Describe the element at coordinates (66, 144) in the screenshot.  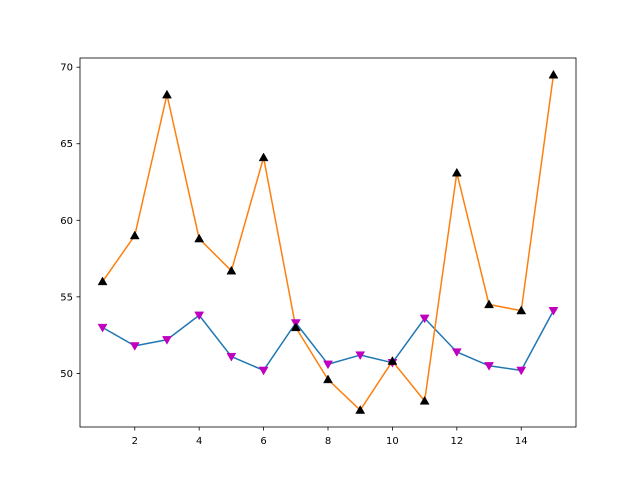
I see `y-tick-label: 65` at that location.